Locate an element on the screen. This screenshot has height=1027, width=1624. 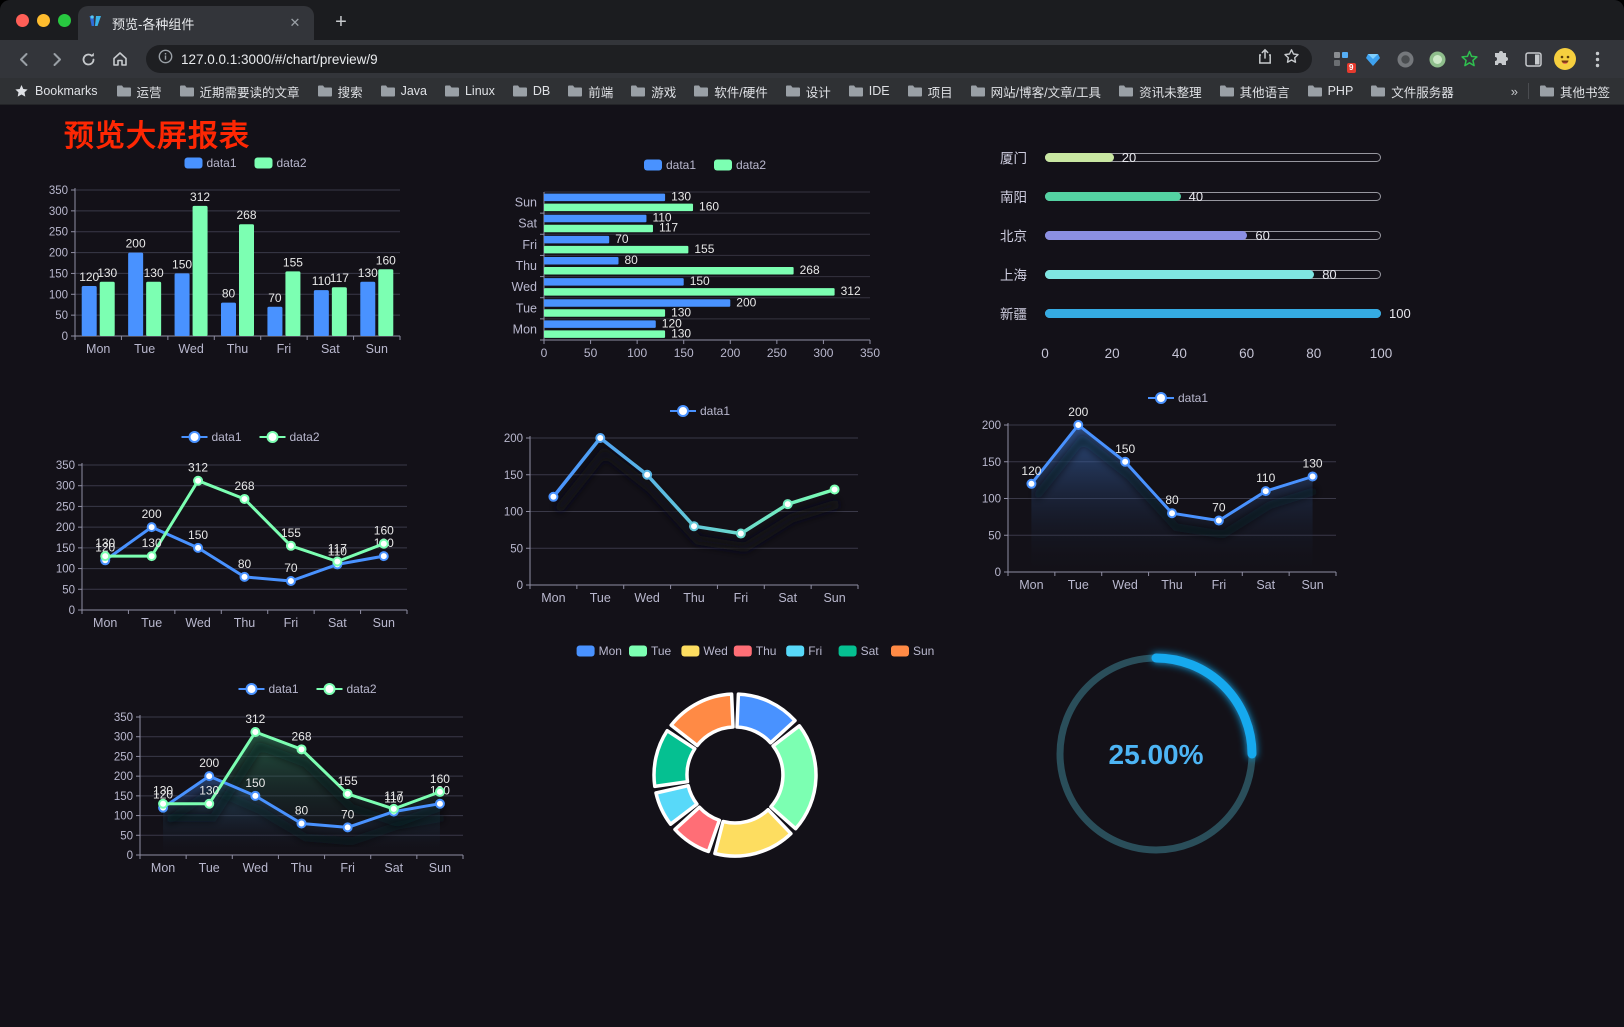
tab-close-icon: ✕ is located at coordinates (295, 22).